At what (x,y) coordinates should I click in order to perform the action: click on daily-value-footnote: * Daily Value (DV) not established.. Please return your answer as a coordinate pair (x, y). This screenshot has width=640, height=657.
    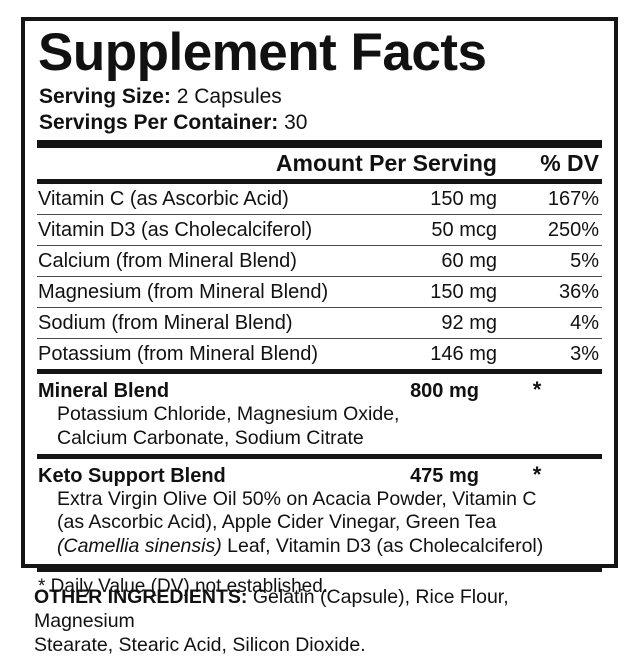
    Looking at the image, I should click on (183, 587).